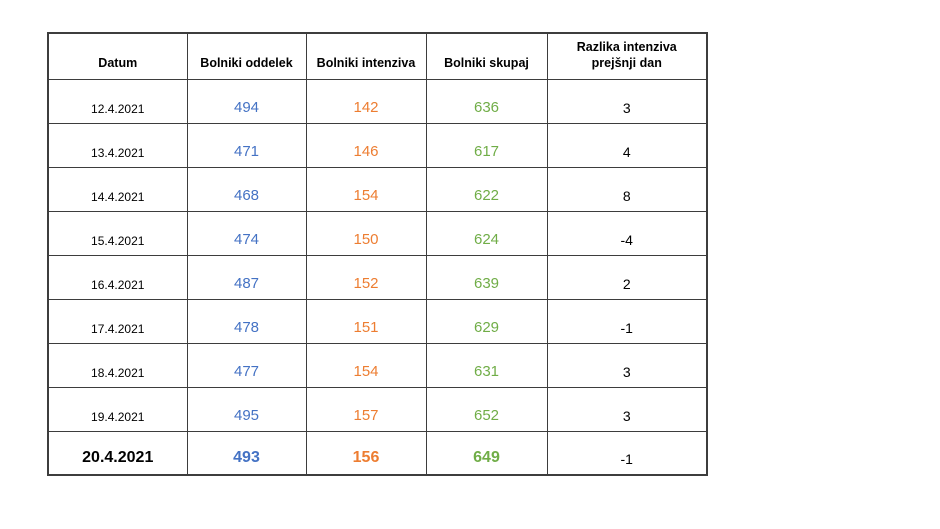 The width and height of the screenshot is (940, 529). Describe the element at coordinates (366, 409) in the screenshot. I see `cell-intenziva: 157` at that location.